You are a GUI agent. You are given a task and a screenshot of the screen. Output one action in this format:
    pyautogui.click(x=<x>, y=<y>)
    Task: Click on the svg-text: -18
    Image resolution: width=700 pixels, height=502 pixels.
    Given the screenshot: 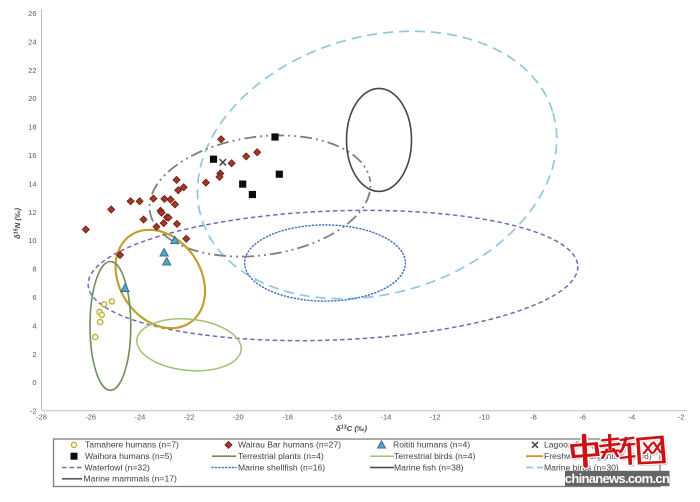 What is the action you would take?
    pyautogui.click(x=287, y=417)
    